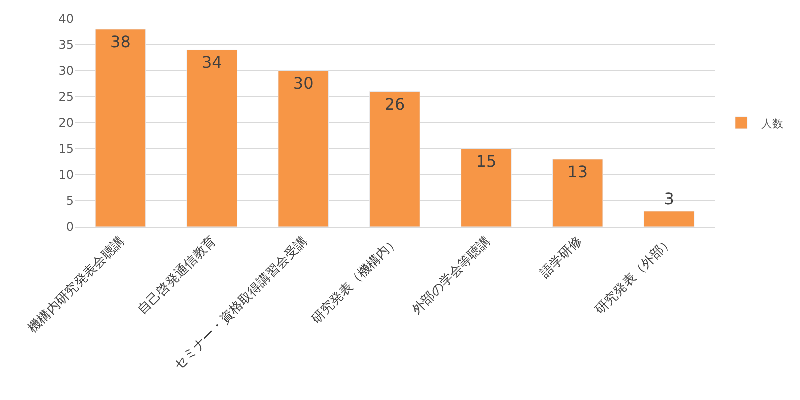 This screenshot has width=800, height=400. Describe the element at coordinates (120, 42) in the screenshot. I see `data-label: 38` at that location.